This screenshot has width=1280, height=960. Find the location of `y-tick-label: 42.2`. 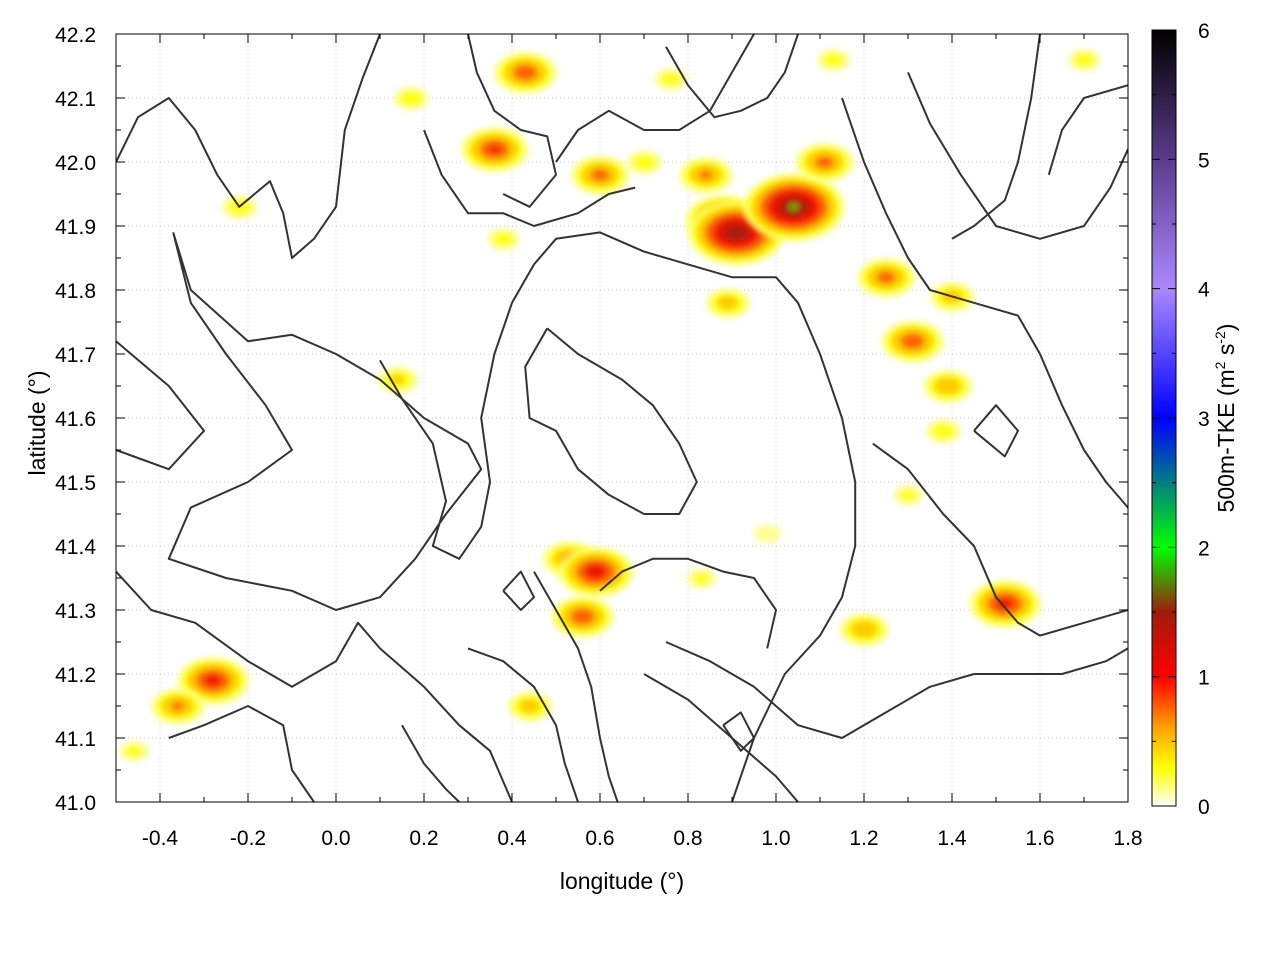

y-tick-label: 42.2 is located at coordinates (75, 35).